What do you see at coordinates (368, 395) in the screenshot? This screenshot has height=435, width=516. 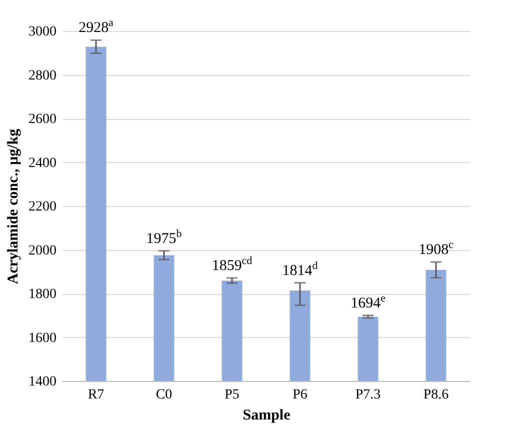 I see `x-tick-label: P7.3` at bounding box center [368, 395].